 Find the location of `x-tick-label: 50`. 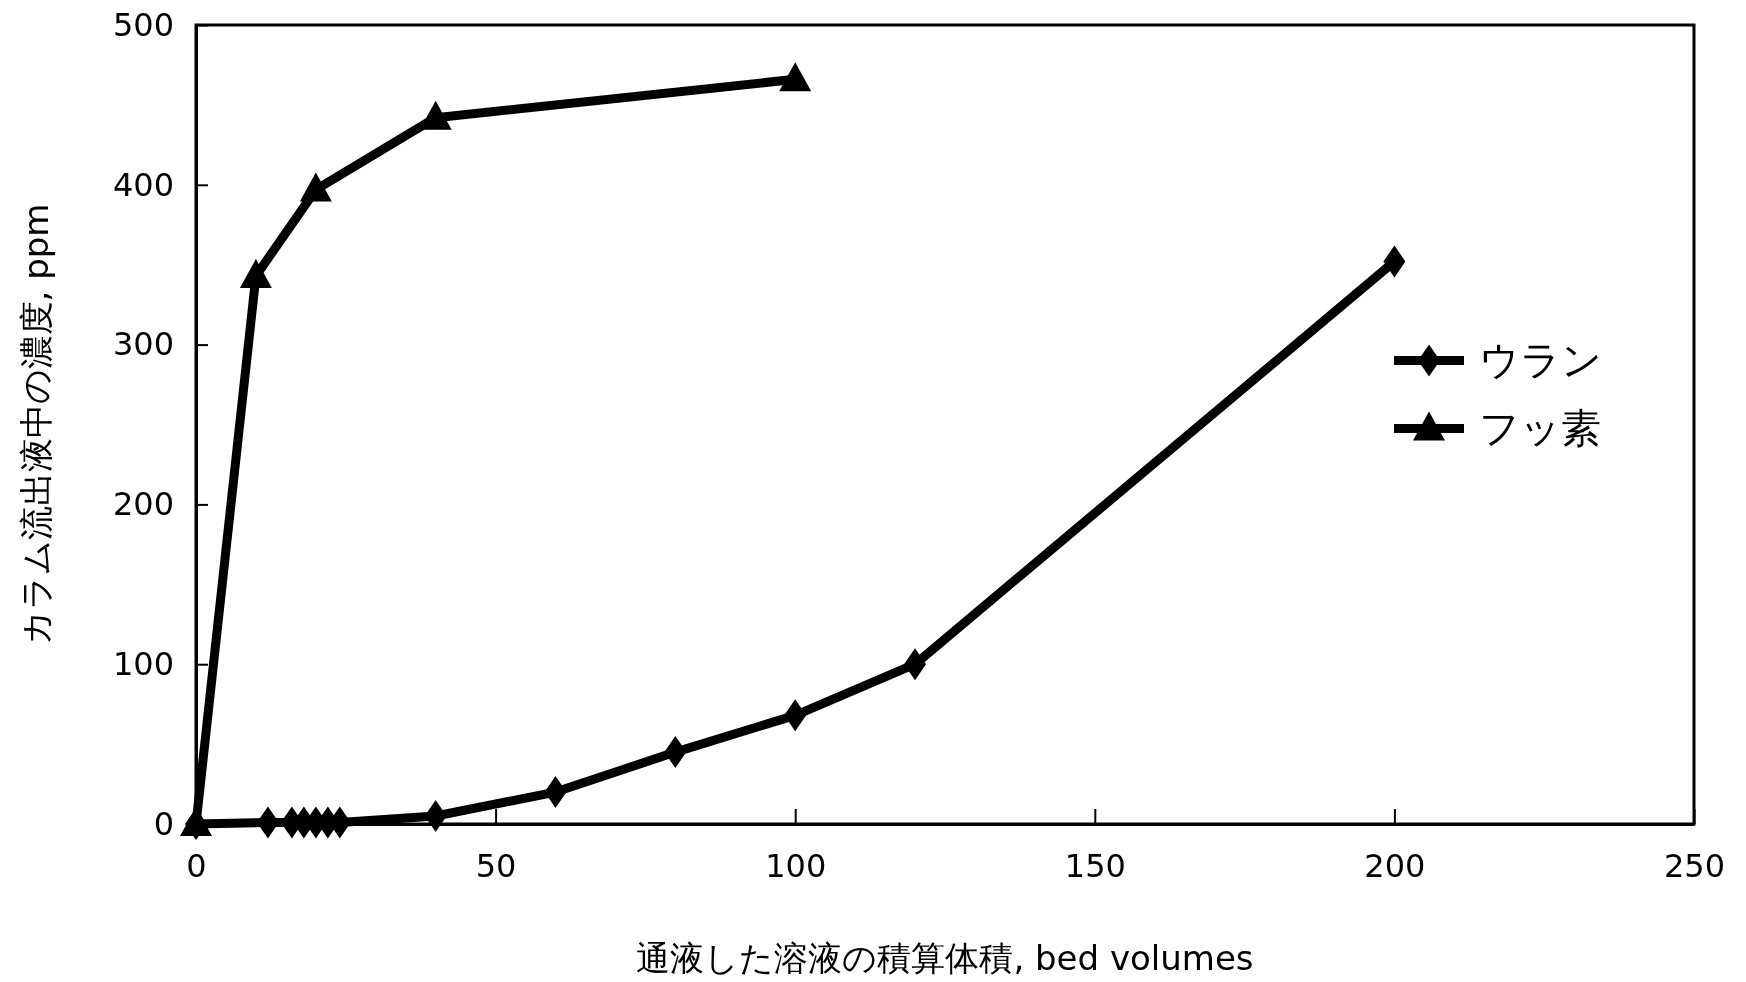

x-tick-label: 50 is located at coordinates (496, 865).